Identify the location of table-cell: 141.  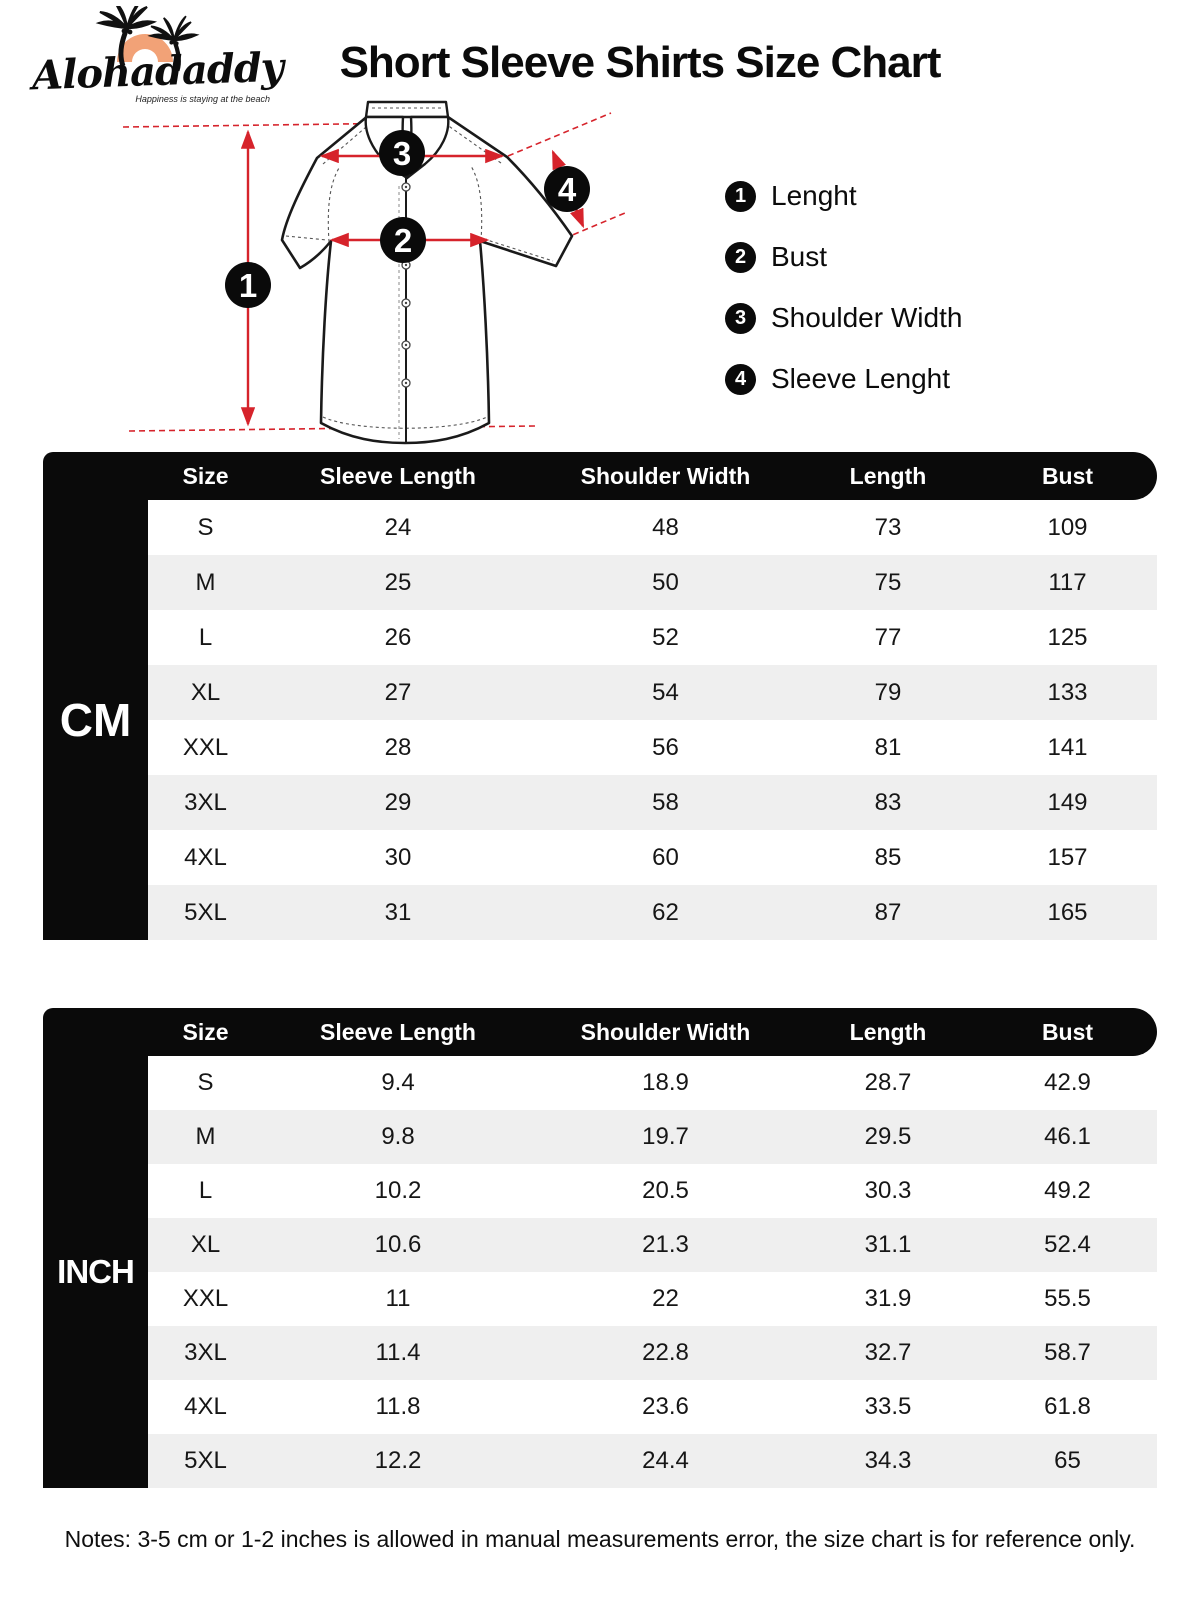
(1067, 747).